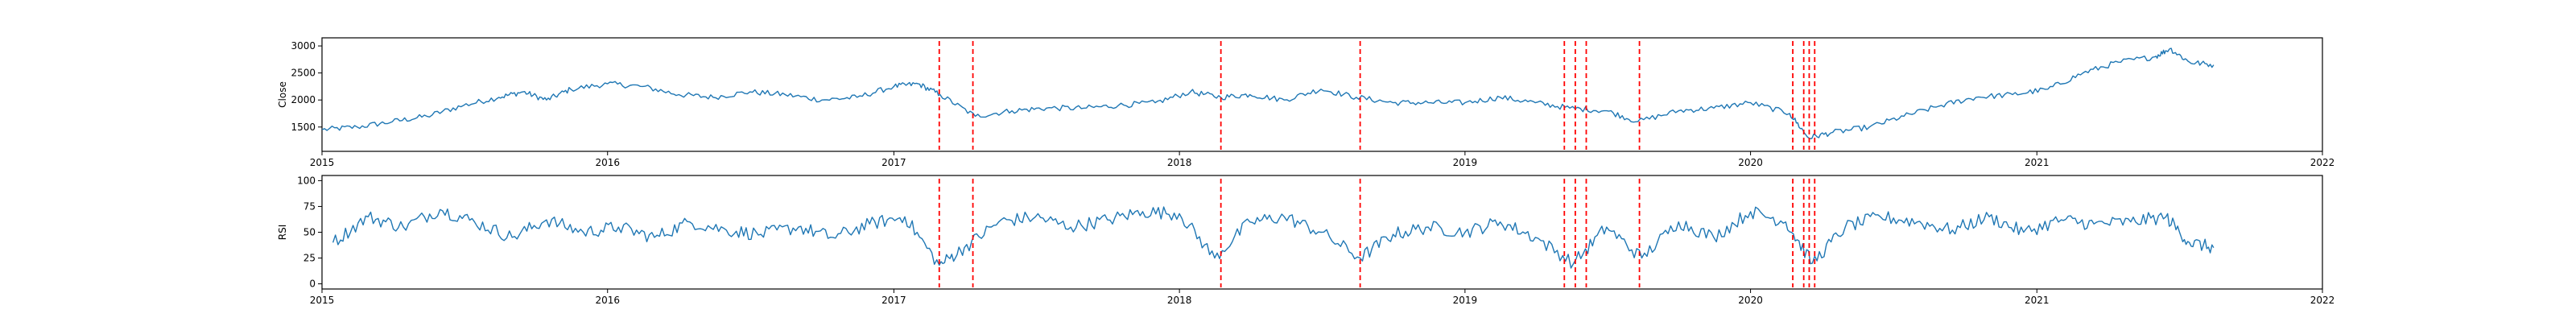 The width and height of the screenshot is (2576, 322). I want to click on rsi-x-tick-label: 2021, so click(2037, 300).